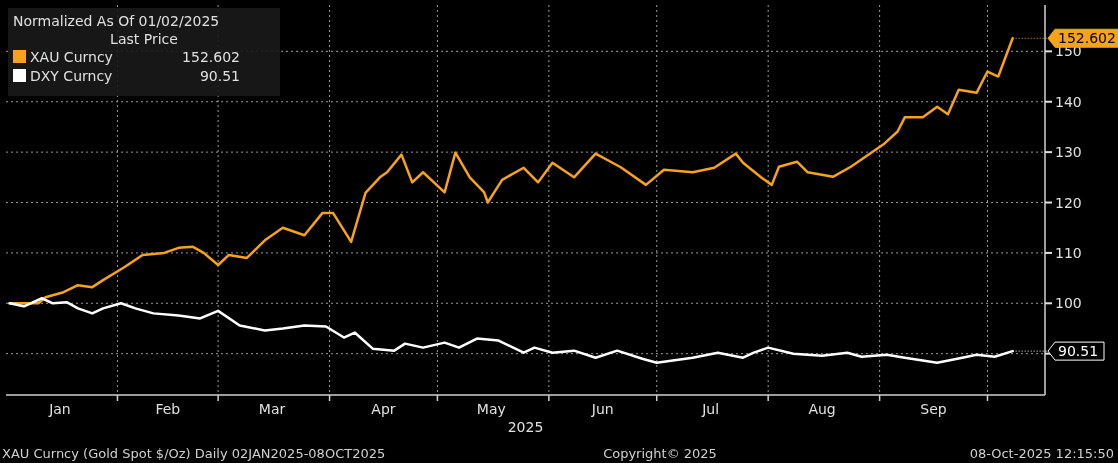 The height and width of the screenshot is (463, 1118). I want to click on data-label: 152.602, so click(1087, 38).